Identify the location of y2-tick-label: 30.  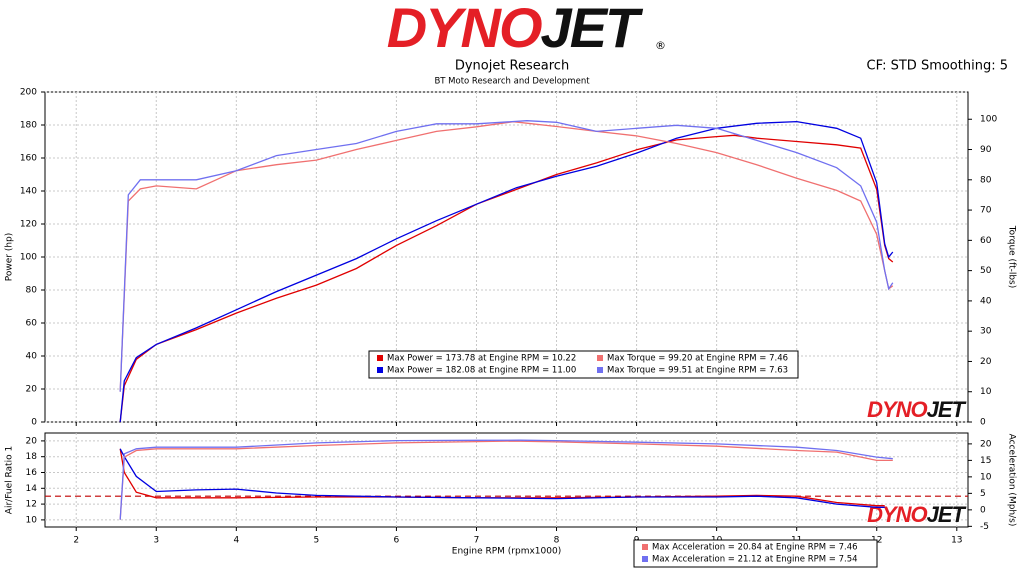
(986, 332).